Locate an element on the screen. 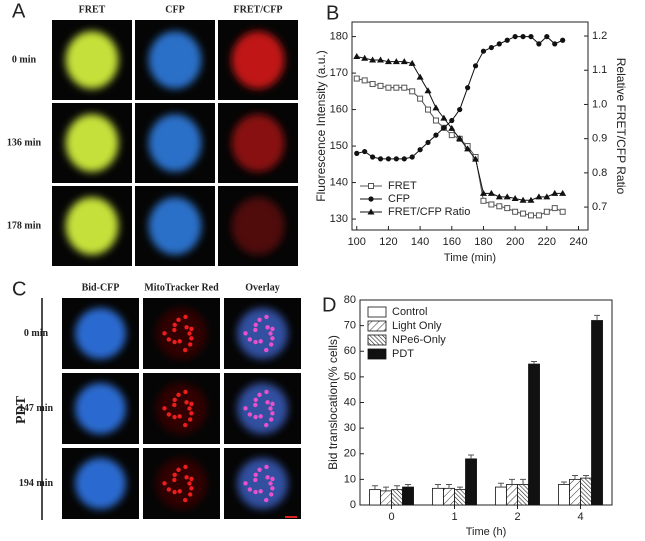  y2-tick-label: 1.1 is located at coordinates (599, 70).